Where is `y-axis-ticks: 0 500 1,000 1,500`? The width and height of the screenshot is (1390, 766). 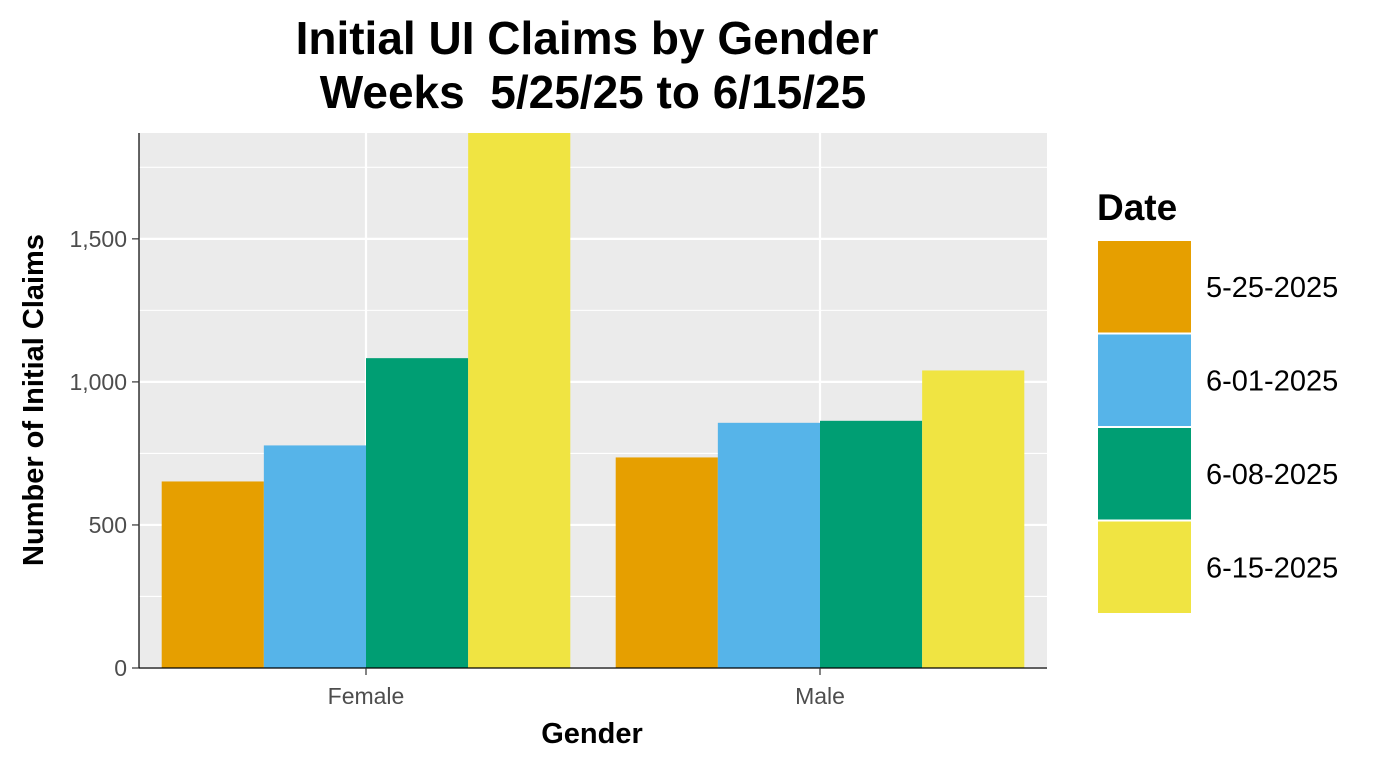 y-axis-ticks: 0 500 1,000 1,500 is located at coordinates (104, 453).